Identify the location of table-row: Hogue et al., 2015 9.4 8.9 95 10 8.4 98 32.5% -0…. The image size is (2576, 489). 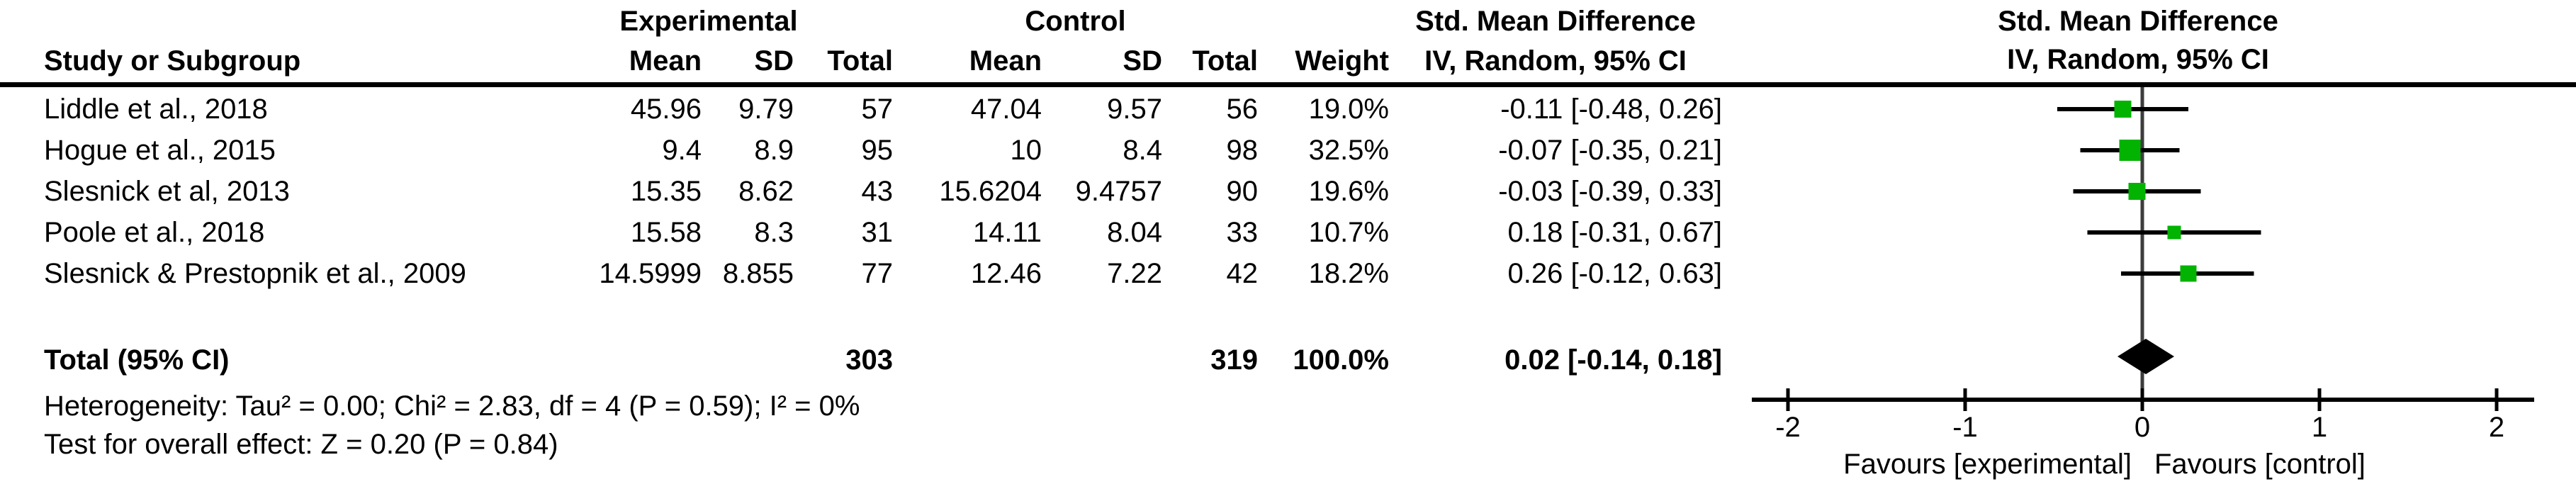
(861, 151).